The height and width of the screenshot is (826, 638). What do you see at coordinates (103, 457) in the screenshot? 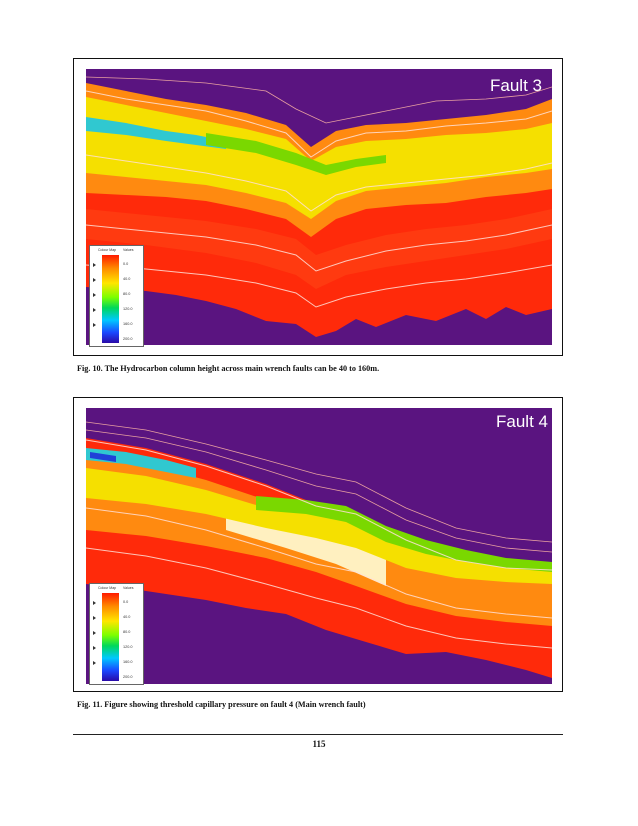
I see `band-blue` at bounding box center [103, 457].